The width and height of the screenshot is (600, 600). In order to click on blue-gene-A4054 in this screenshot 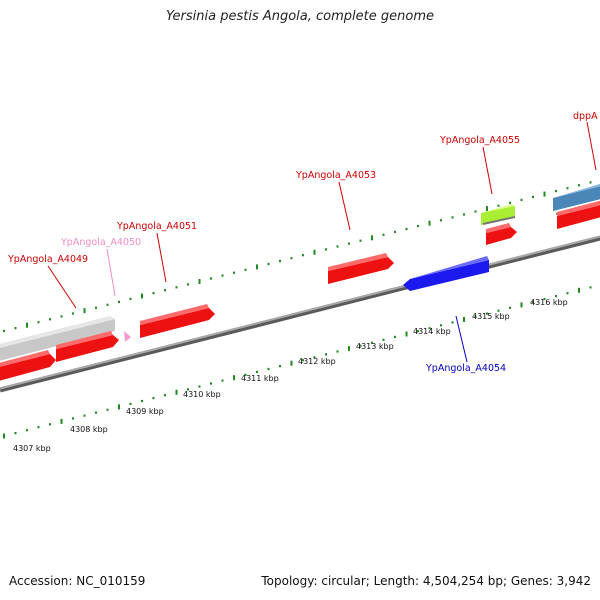, I will do `click(446, 273)`.